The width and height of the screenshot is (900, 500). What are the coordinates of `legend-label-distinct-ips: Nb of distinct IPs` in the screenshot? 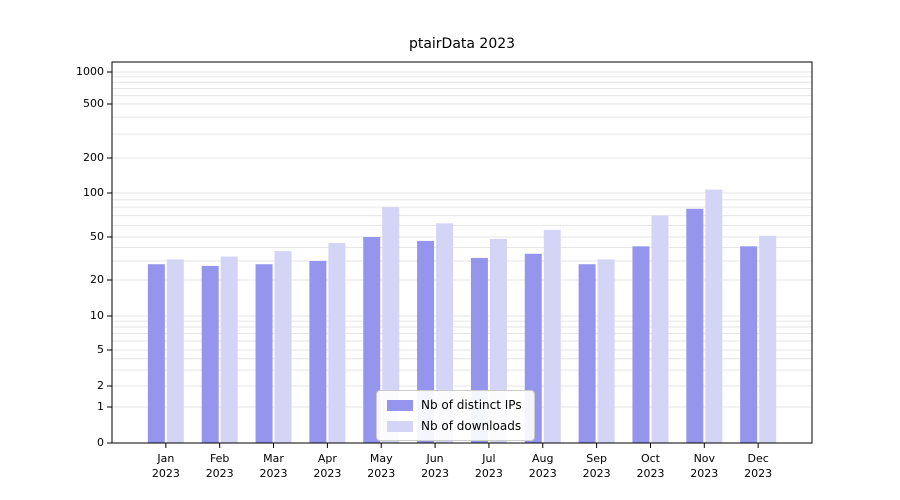 It's located at (471, 405).